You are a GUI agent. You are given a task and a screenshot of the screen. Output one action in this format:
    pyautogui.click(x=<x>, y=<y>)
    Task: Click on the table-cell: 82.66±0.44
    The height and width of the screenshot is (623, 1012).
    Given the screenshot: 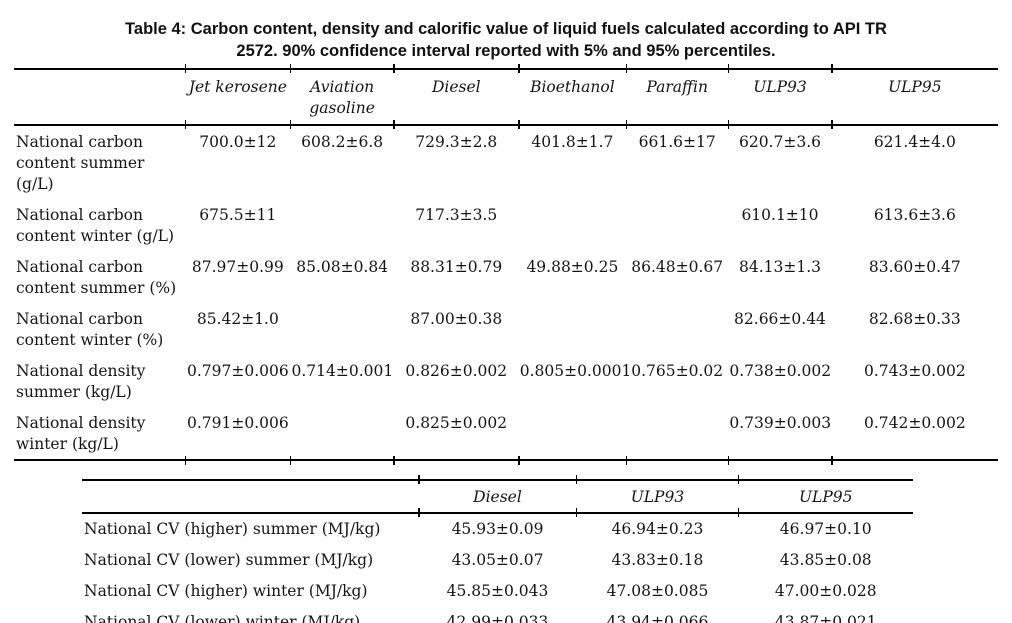 What is the action you would take?
    pyautogui.click(x=780, y=319)
    